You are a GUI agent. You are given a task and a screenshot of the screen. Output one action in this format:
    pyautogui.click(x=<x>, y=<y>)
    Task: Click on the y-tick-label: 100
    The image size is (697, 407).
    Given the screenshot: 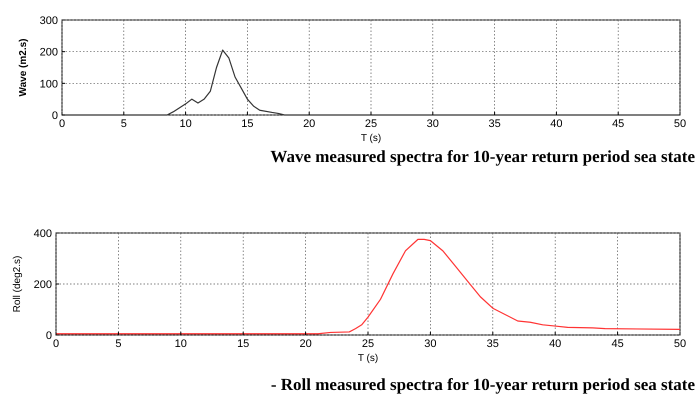 What is the action you would take?
    pyautogui.click(x=49, y=84)
    